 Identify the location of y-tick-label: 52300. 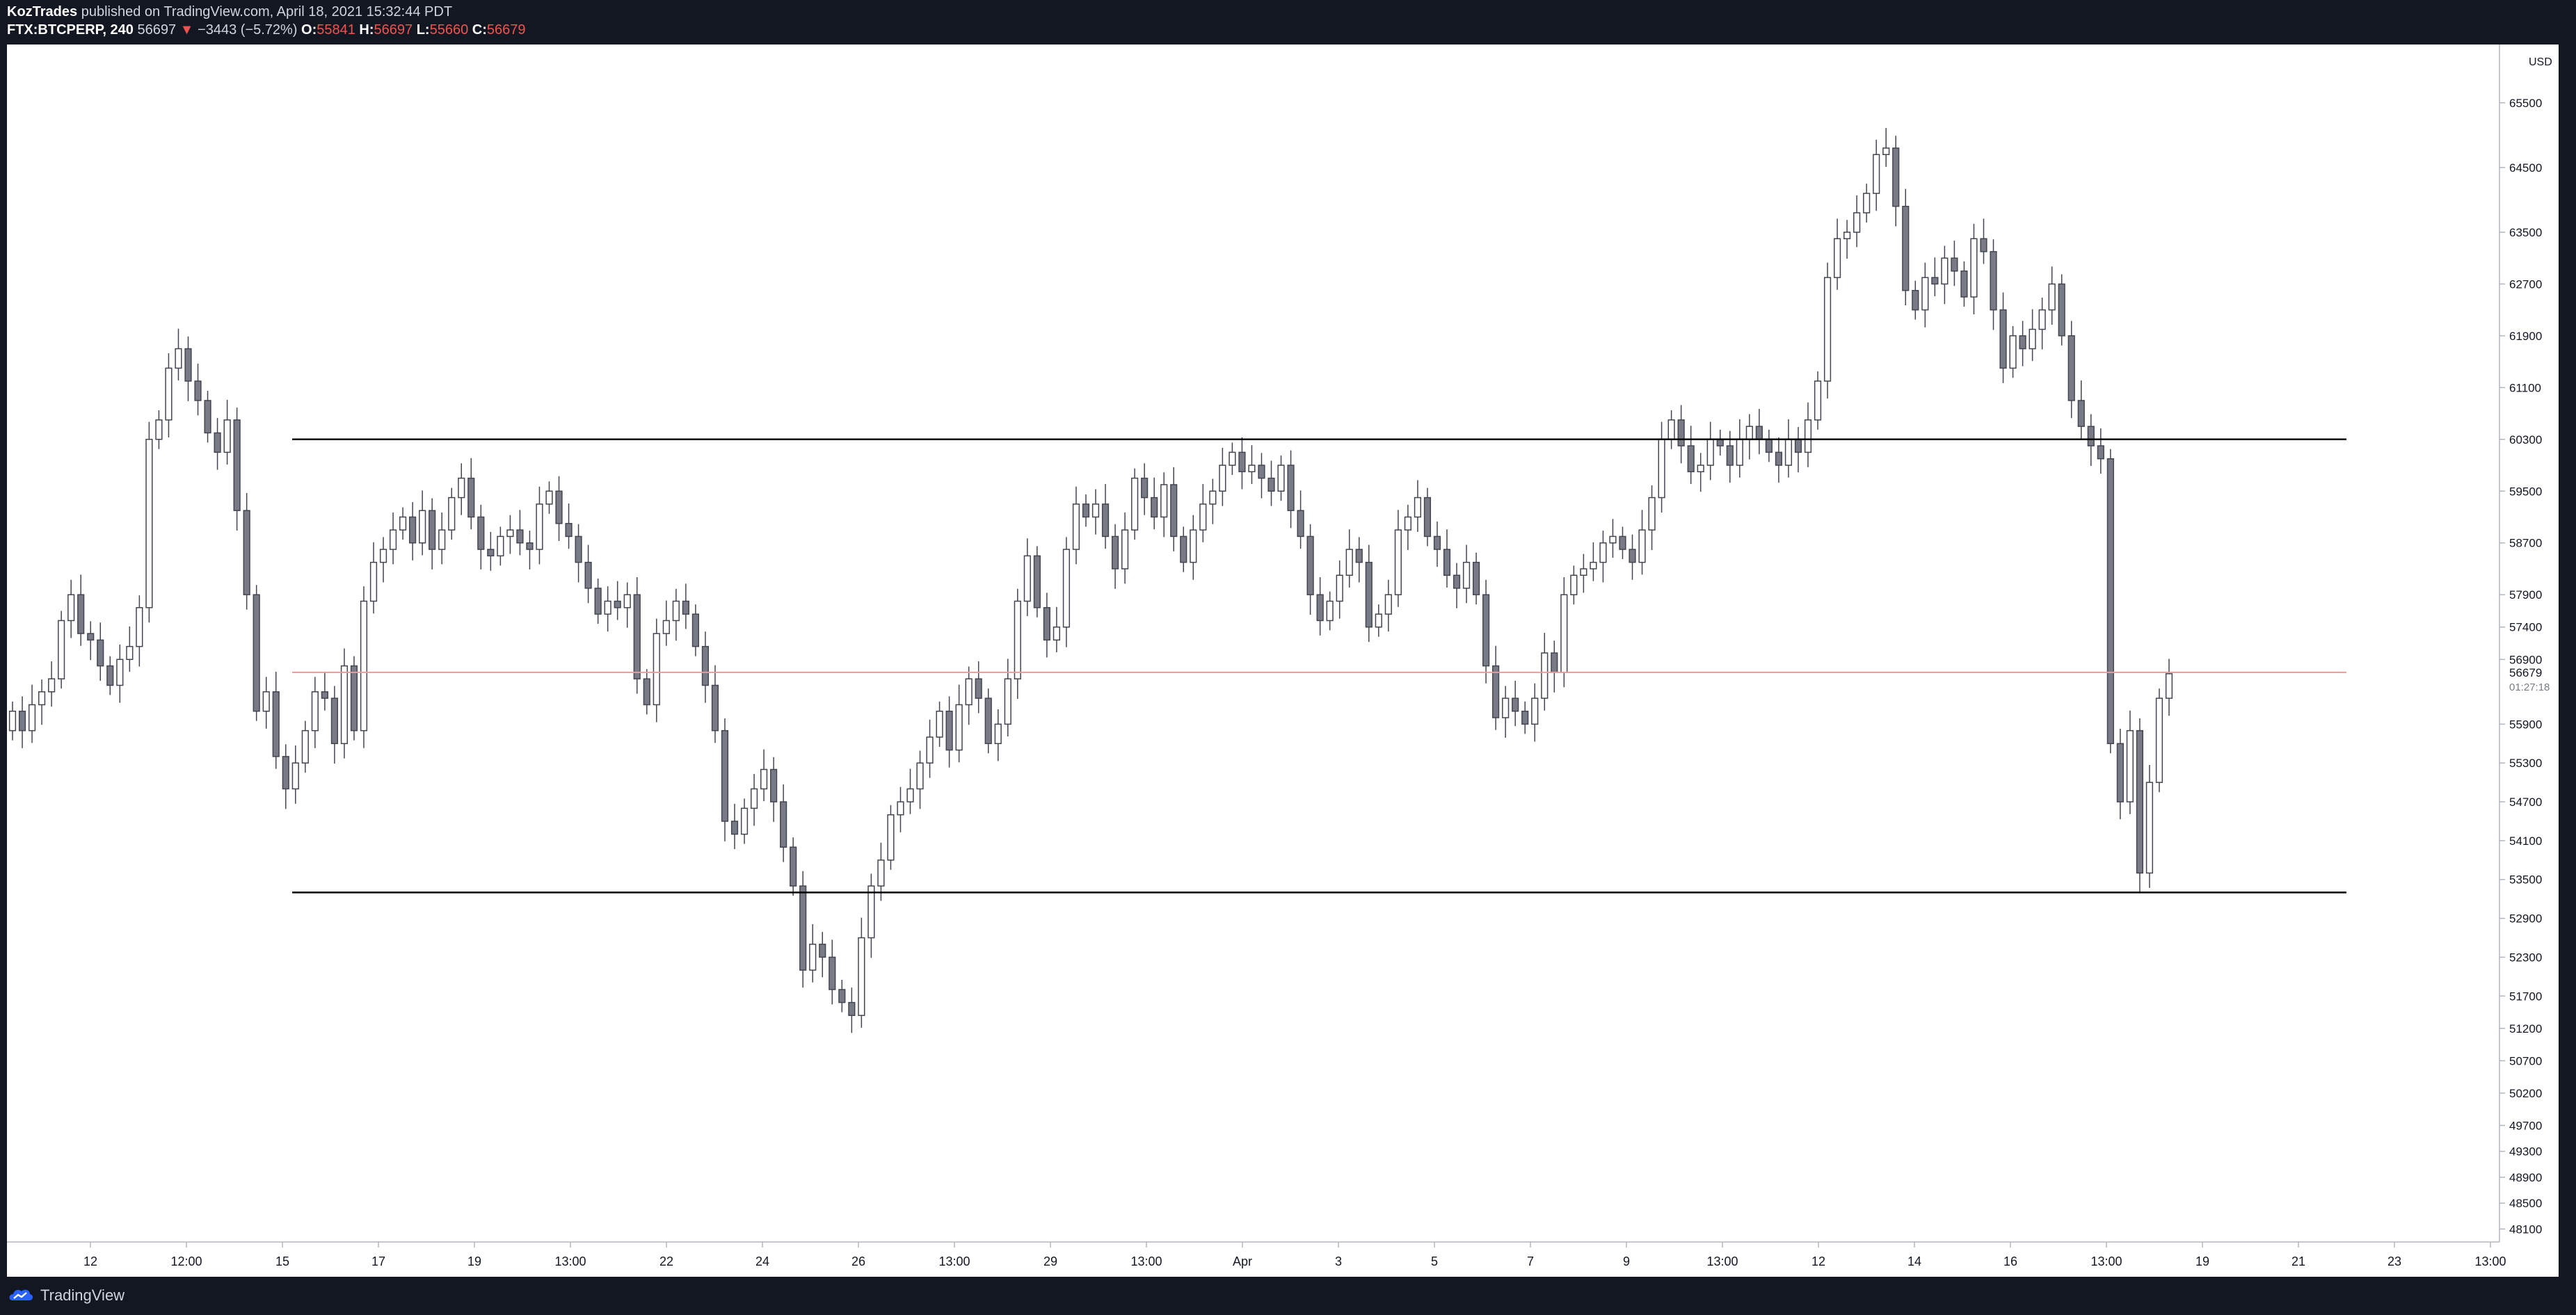
(2525, 957).